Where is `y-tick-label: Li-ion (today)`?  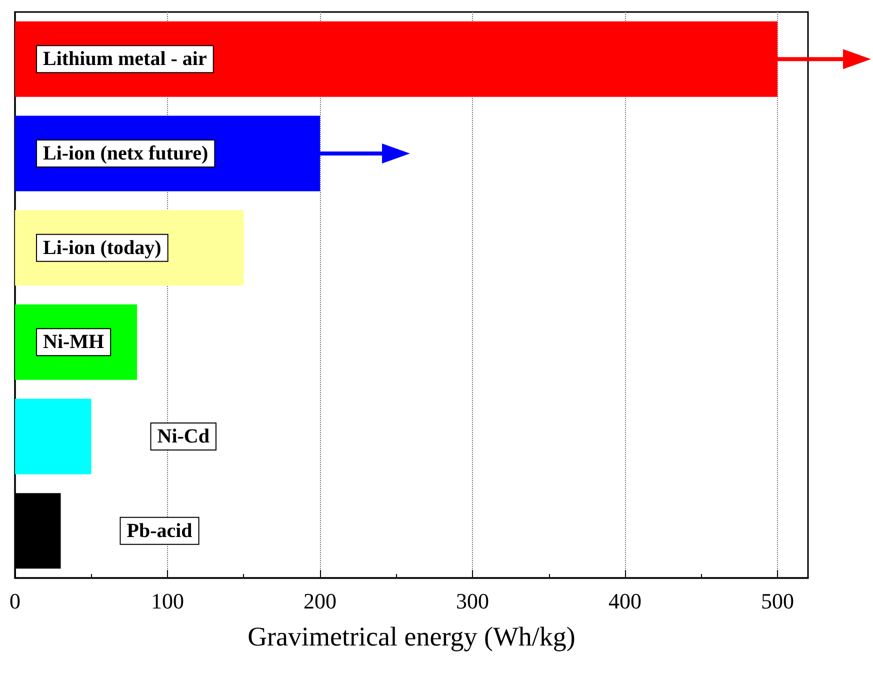
y-tick-label: Li-ion (today) is located at coordinates (102, 247).